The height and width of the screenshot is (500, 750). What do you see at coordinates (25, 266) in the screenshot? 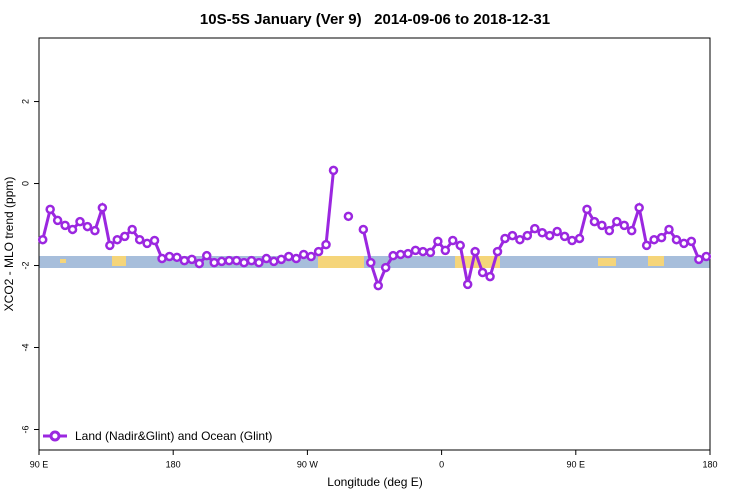
I see `y-tick-label: -2` at bounding box center [25, 266].